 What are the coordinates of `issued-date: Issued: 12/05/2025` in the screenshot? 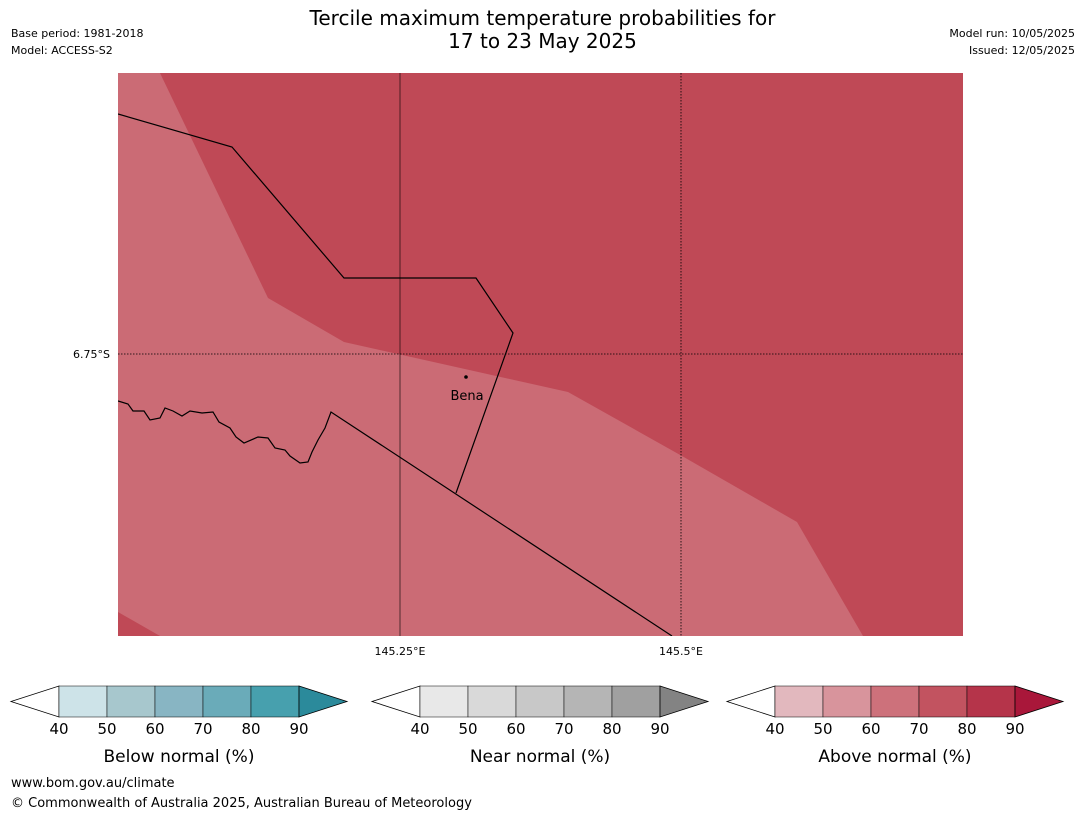 It's located at (1021, 50).